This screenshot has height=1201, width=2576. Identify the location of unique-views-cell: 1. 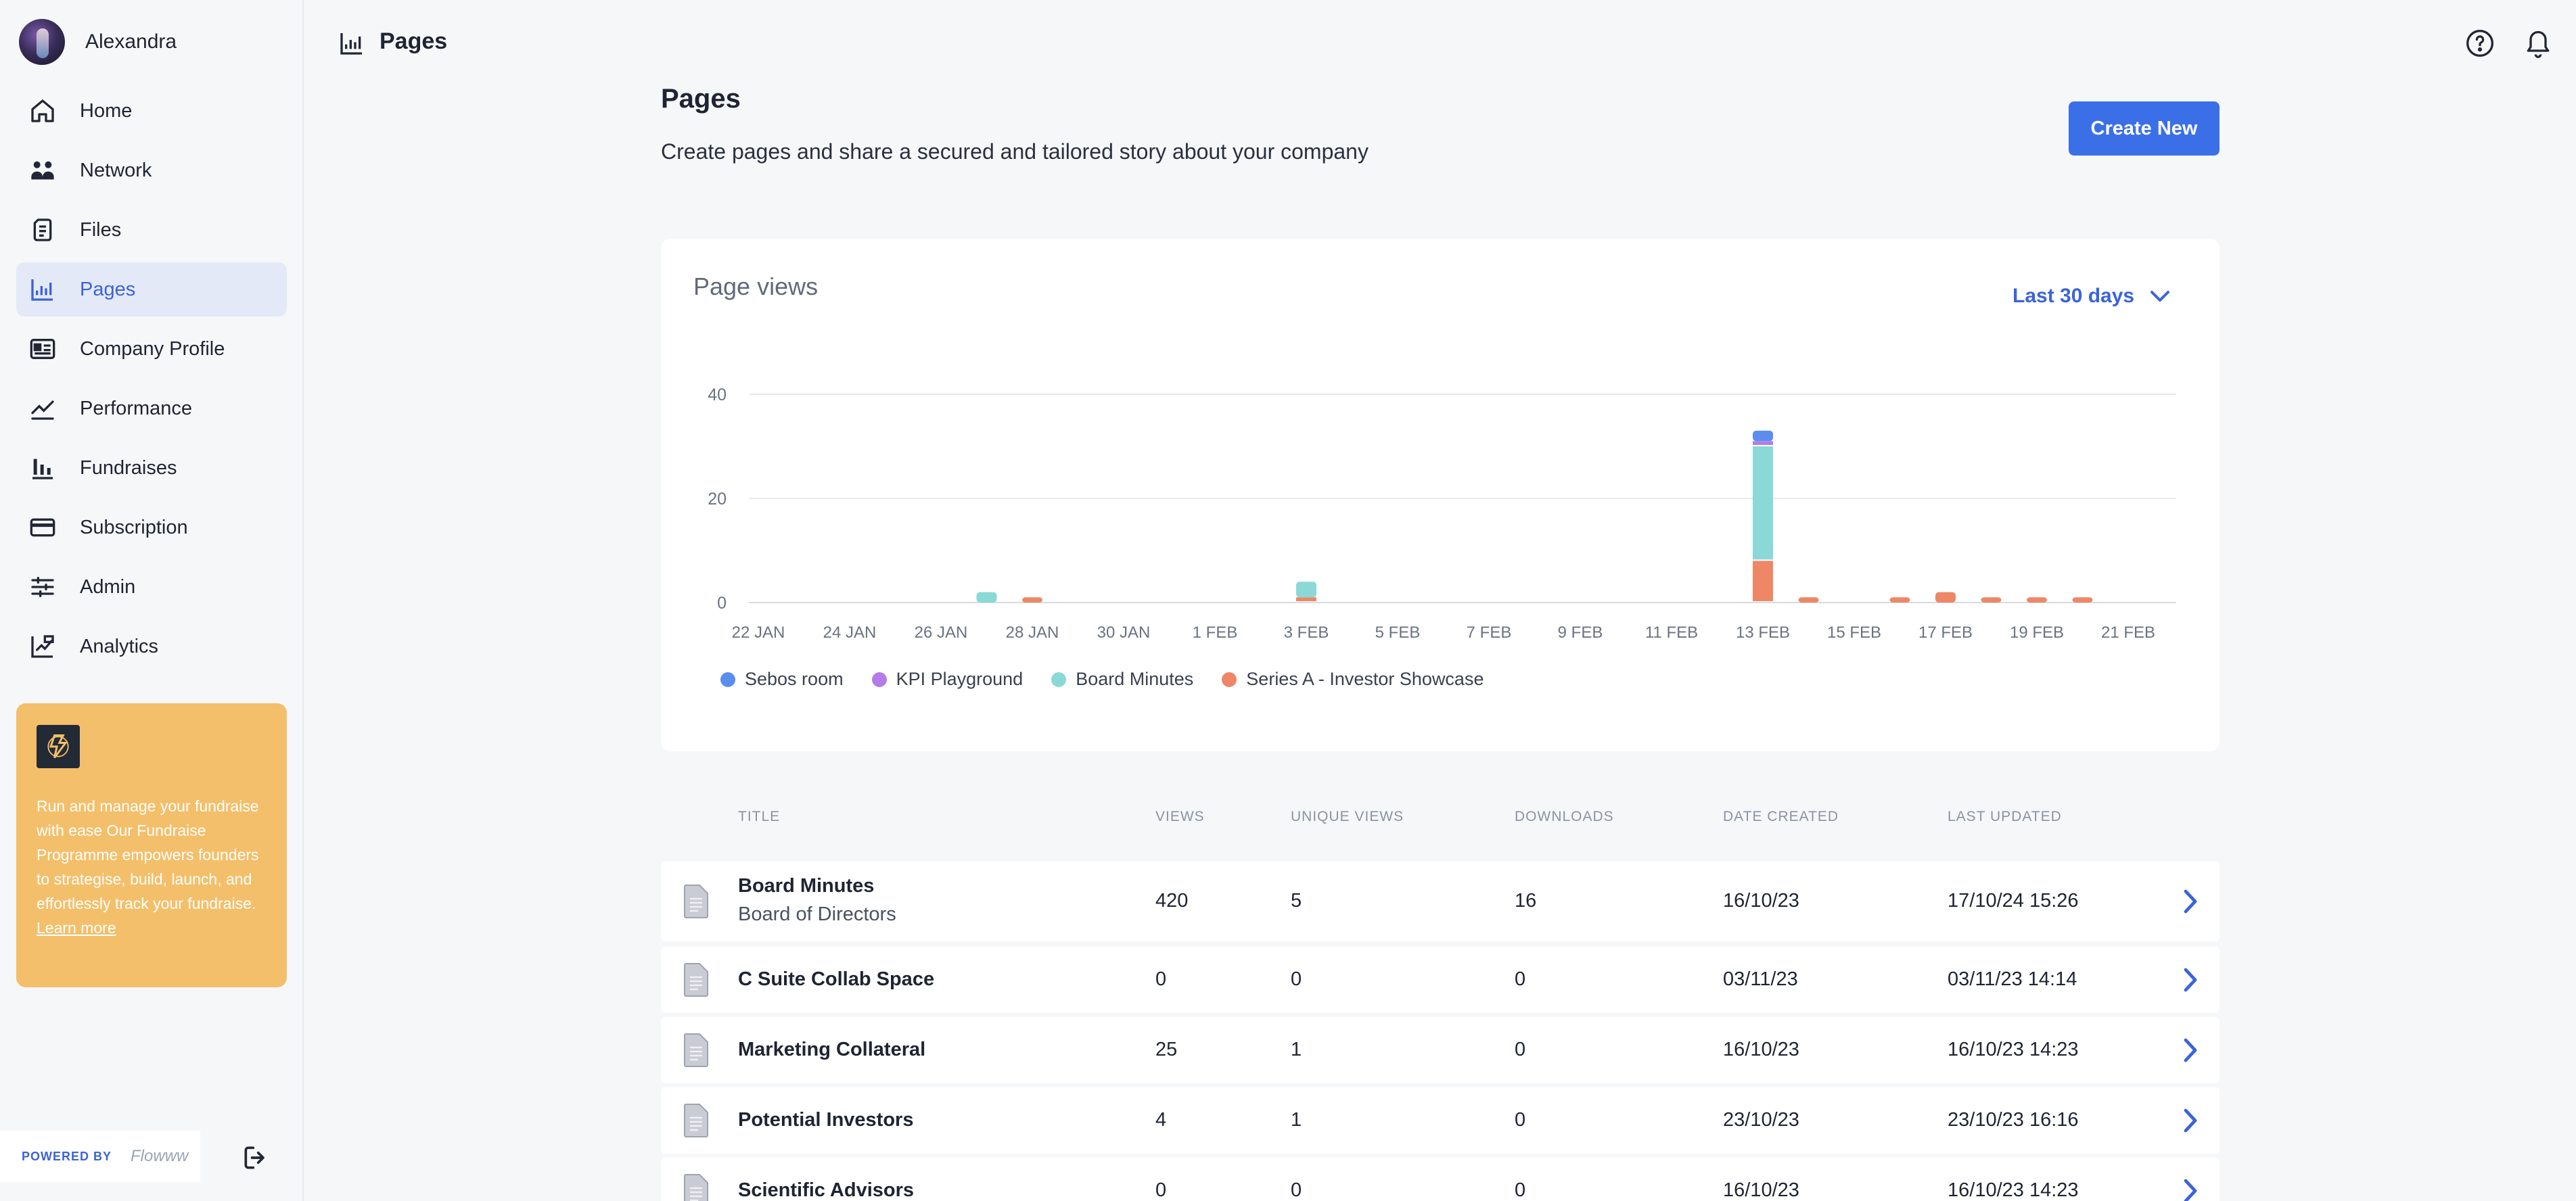
(1296, 1120).